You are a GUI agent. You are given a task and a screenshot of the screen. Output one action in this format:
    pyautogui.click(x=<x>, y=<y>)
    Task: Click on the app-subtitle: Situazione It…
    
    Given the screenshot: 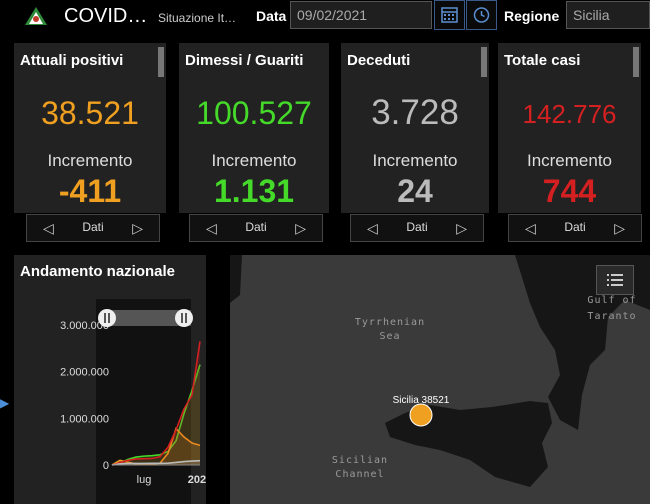 What is the action you would take?
    pyautogui.click(x=197, y=18)
    